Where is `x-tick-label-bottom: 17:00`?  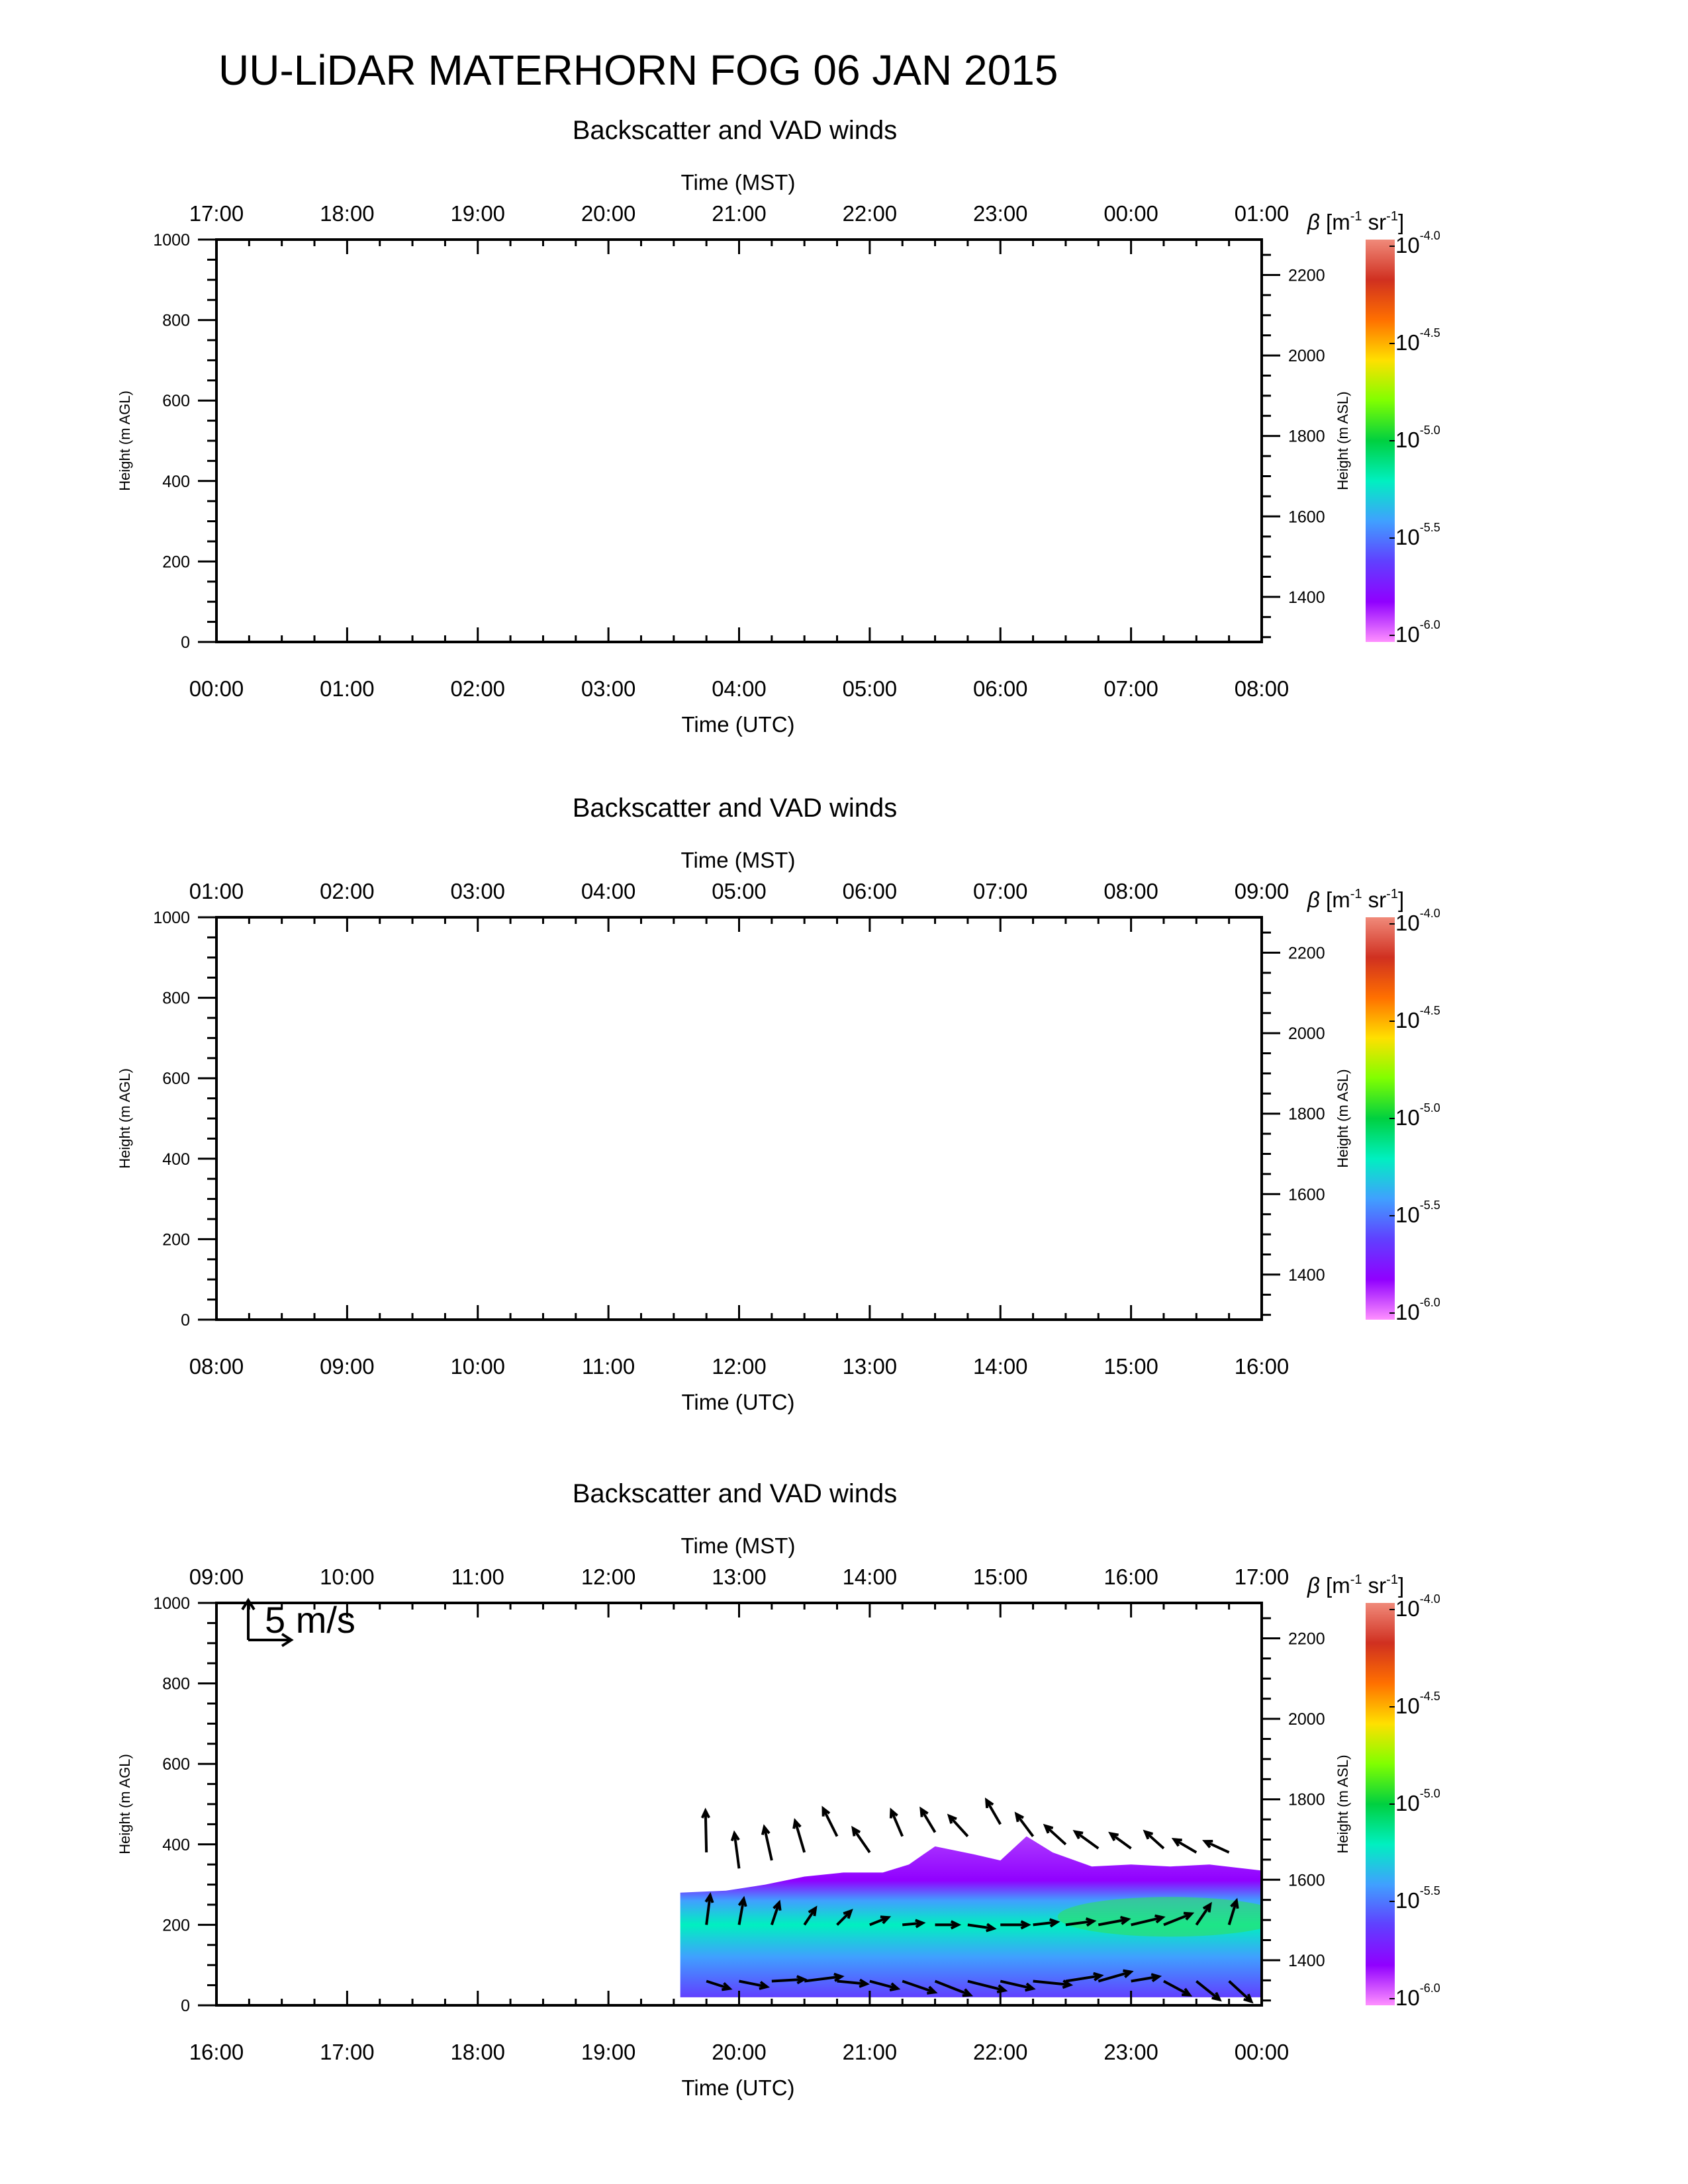
x-tick-label-bottom: 17:00 is located at coordinates (347, 2052).